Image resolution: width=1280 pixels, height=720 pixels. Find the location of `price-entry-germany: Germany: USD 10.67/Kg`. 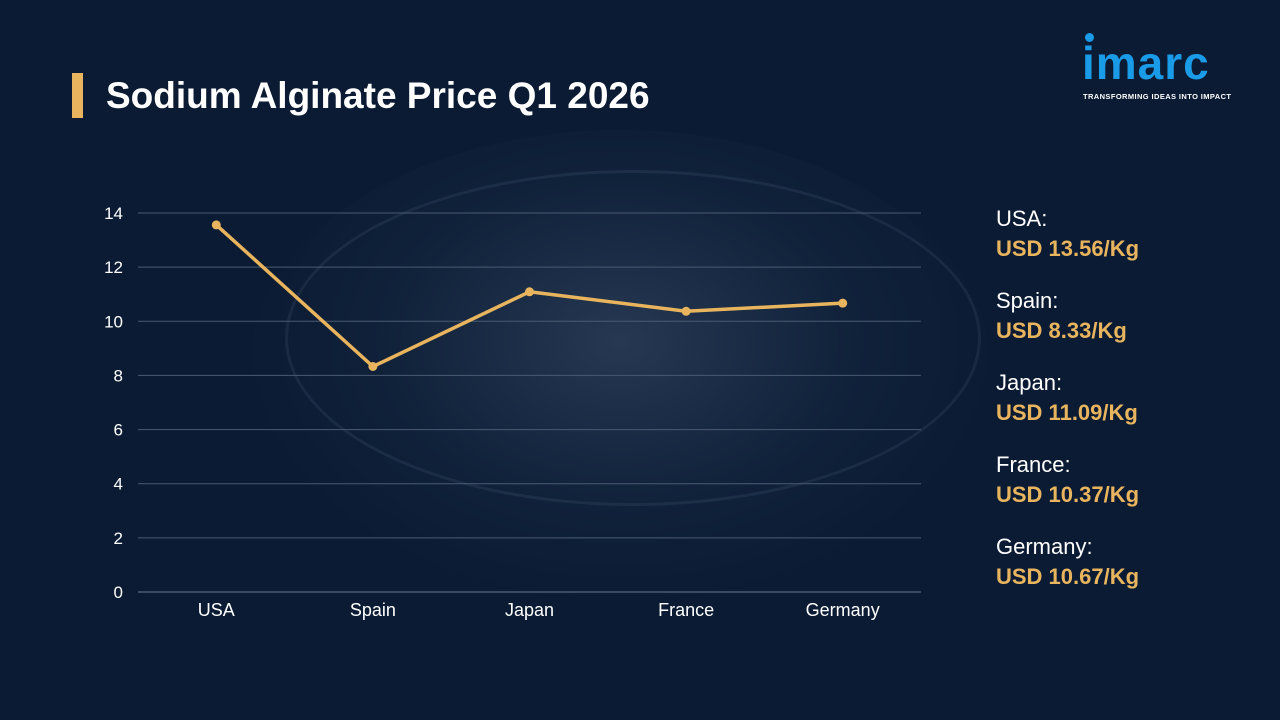

price-entry-germany: Germany: USD 10.67/Kg is located at coordinates (1131, 563).